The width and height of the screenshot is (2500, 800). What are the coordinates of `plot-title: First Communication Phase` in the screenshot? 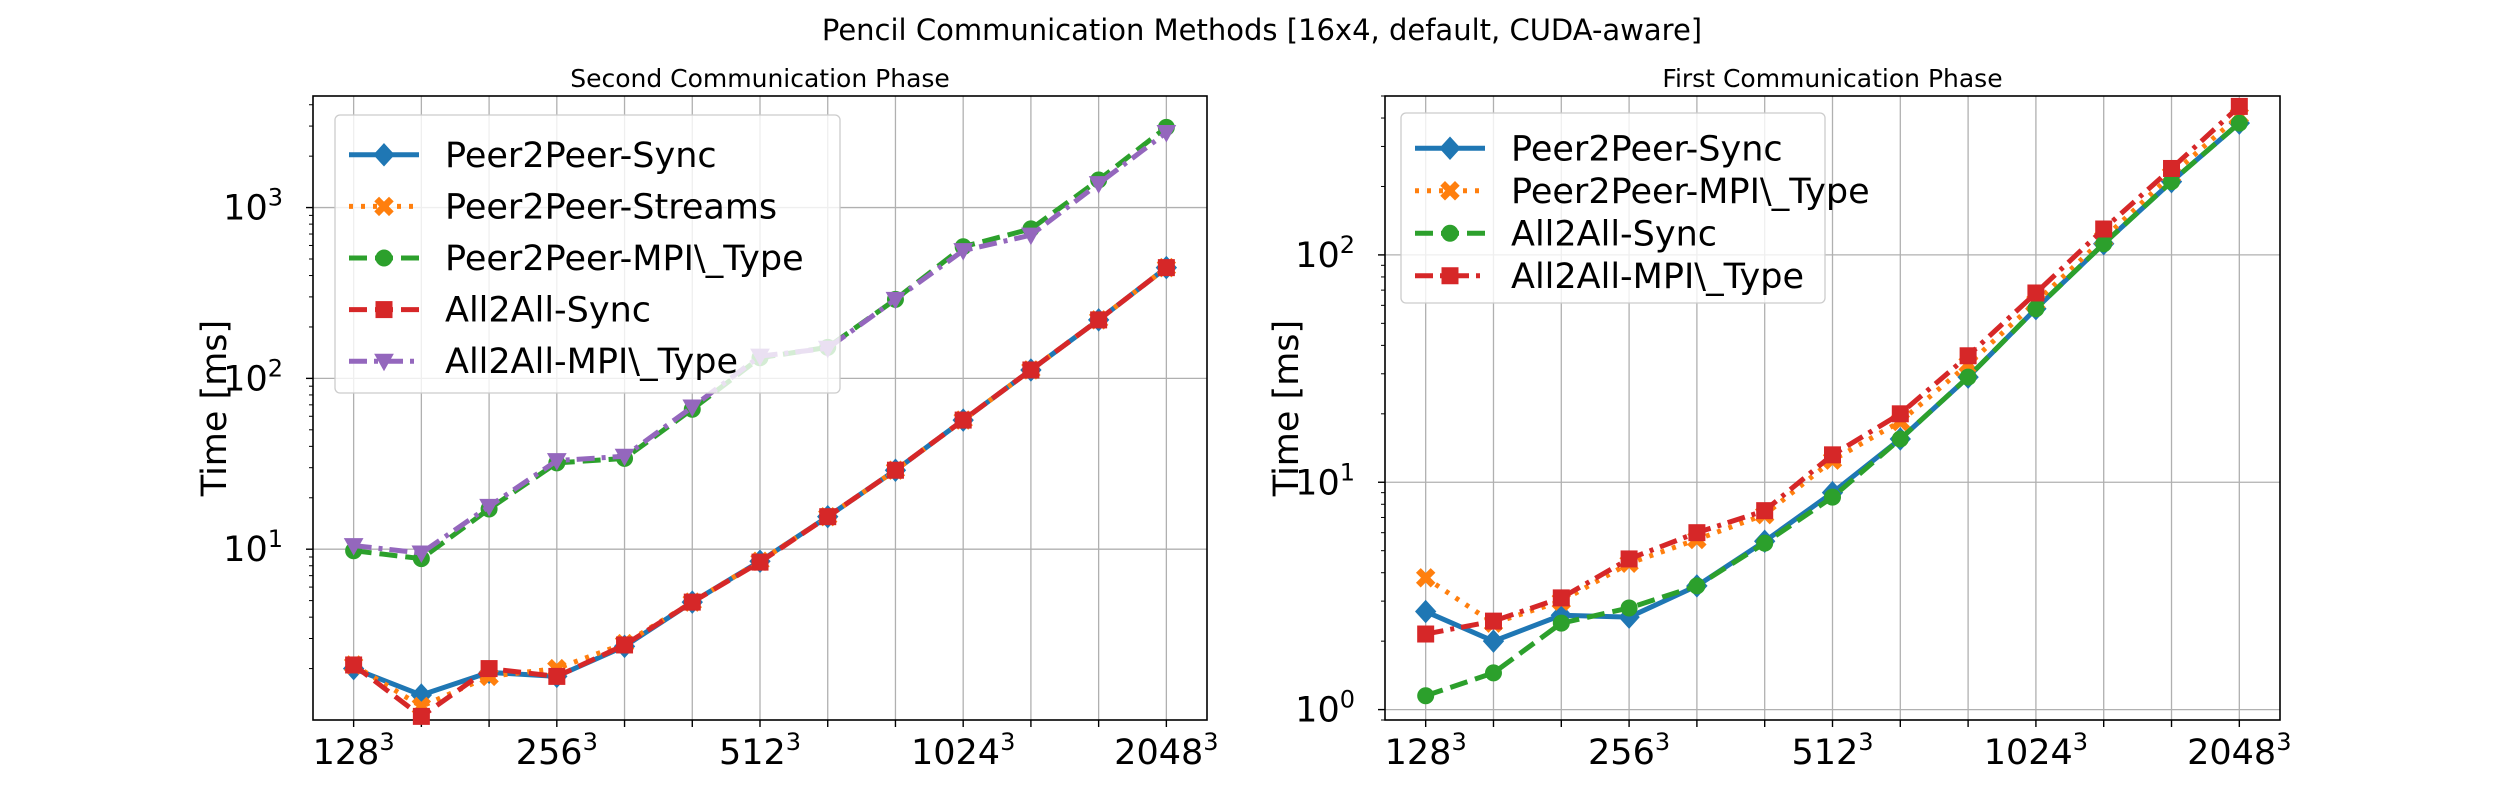 It's located at (1832, 78).